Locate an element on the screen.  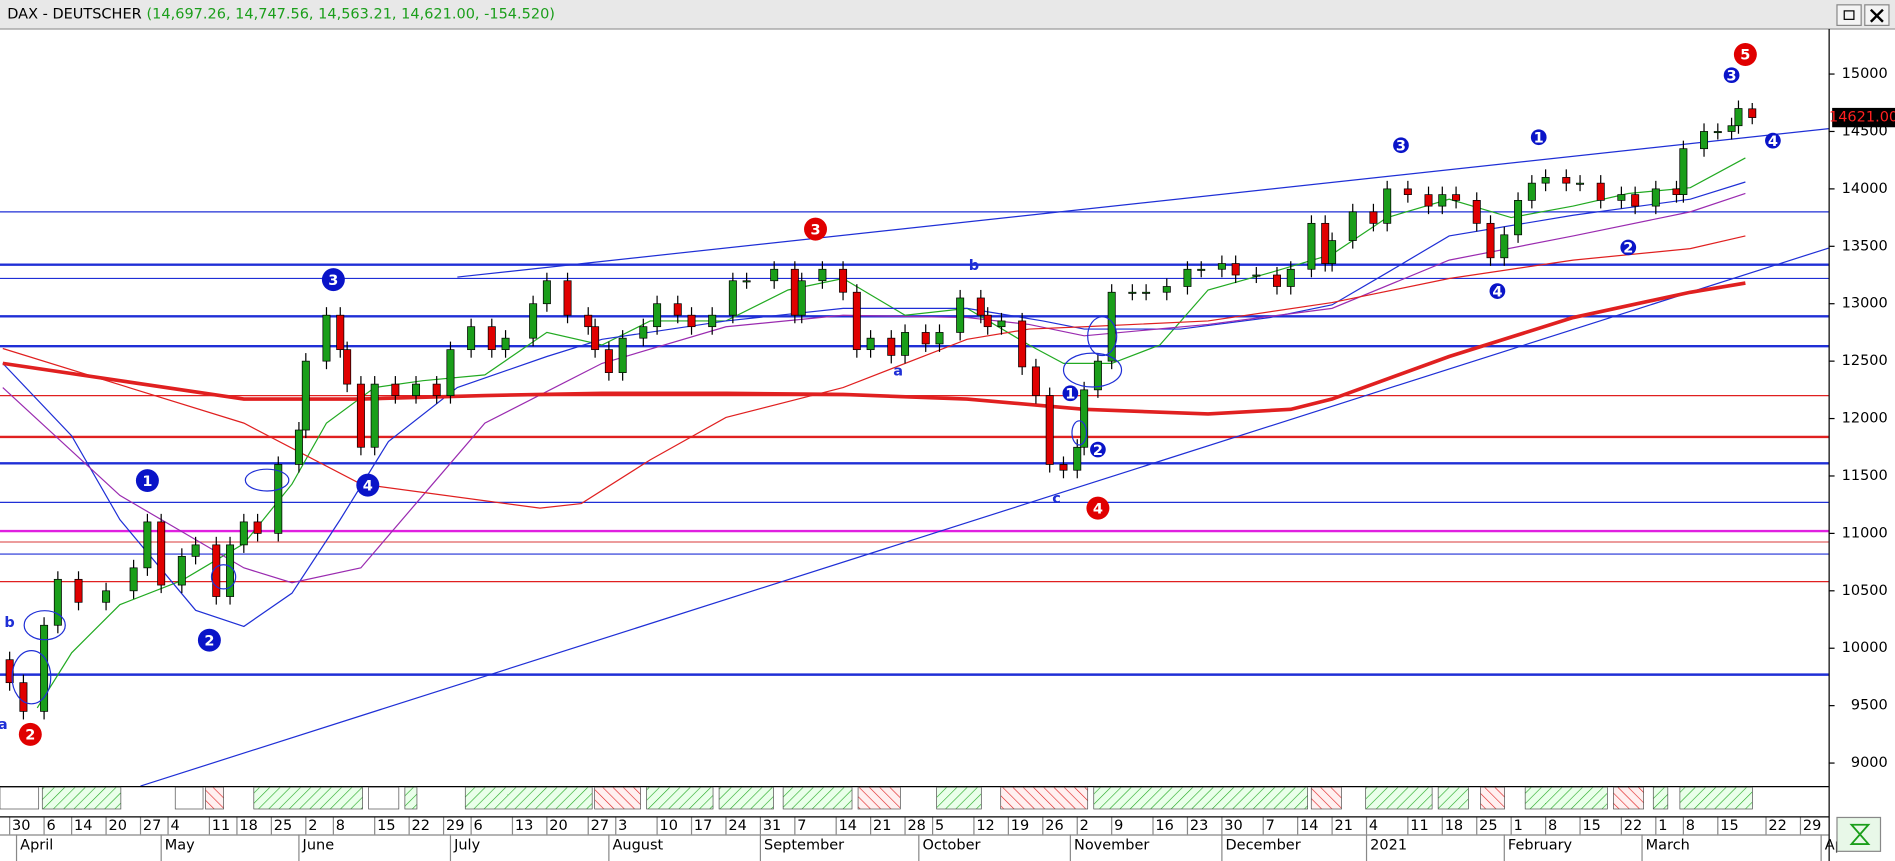
restore-icon is located at coordinates (1849, 15).